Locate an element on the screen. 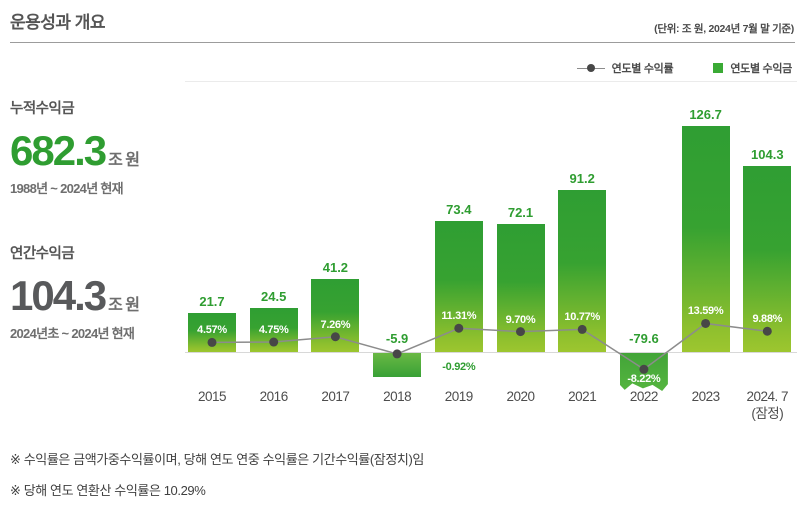 Image resolution: width=800 pixels, height=511 pixels. bar-2018 is located at coordinates (397, 365).